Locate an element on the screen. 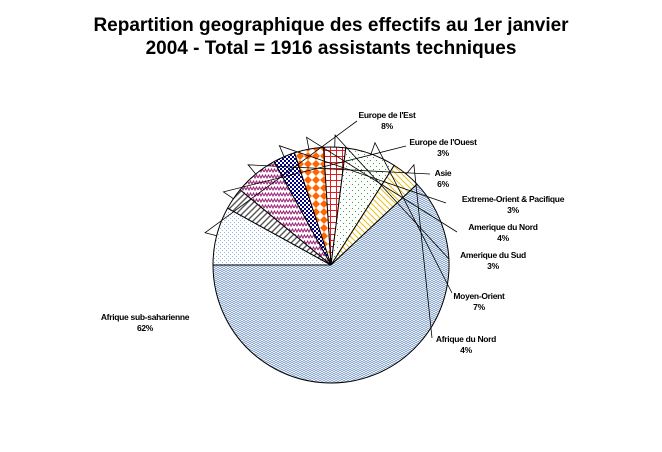 This screenshot has height=452, width=662. slice-label-2: Europe de l'Ouest 3% is located at coordinates (443, 147).